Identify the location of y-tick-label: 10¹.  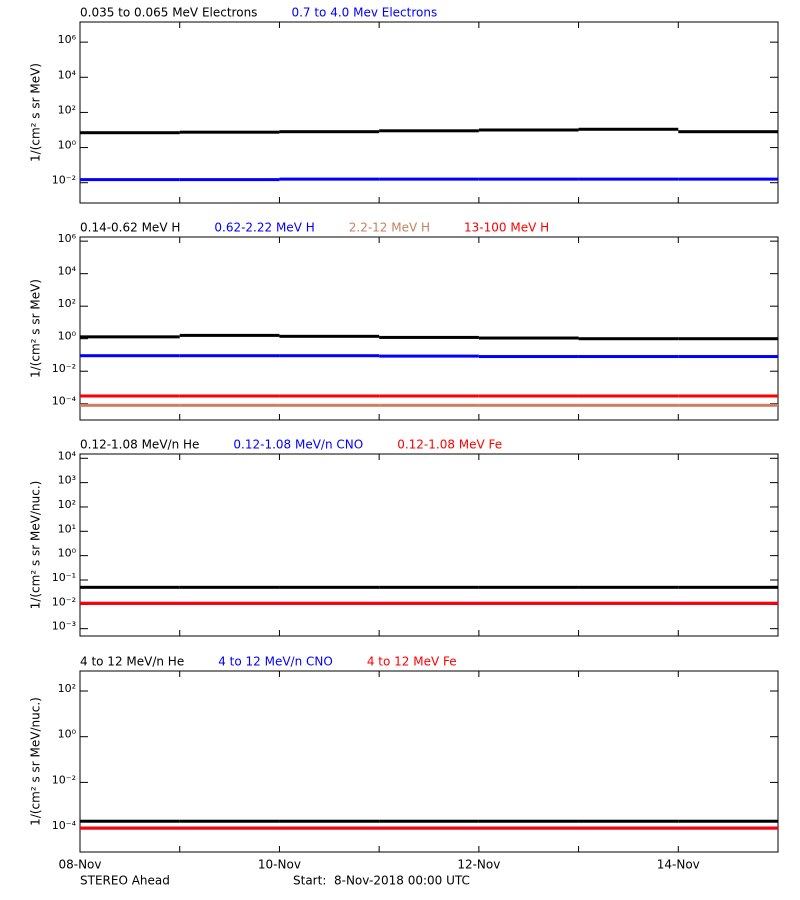
(67, 528).